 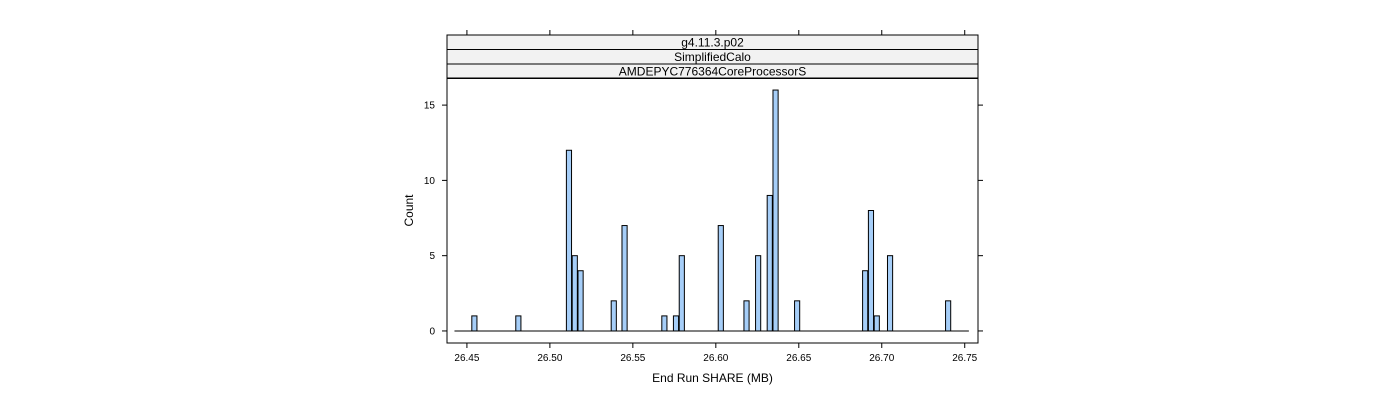 I want to click on y-tick-label: 0, so click(x=432, y=331).